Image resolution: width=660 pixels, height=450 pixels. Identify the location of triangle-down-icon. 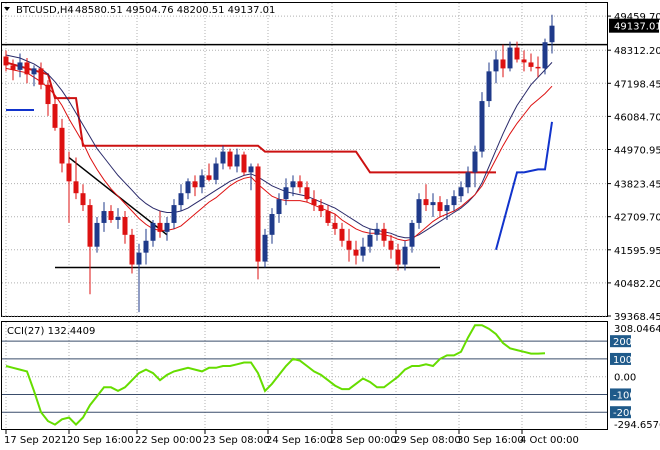
(7, 9).